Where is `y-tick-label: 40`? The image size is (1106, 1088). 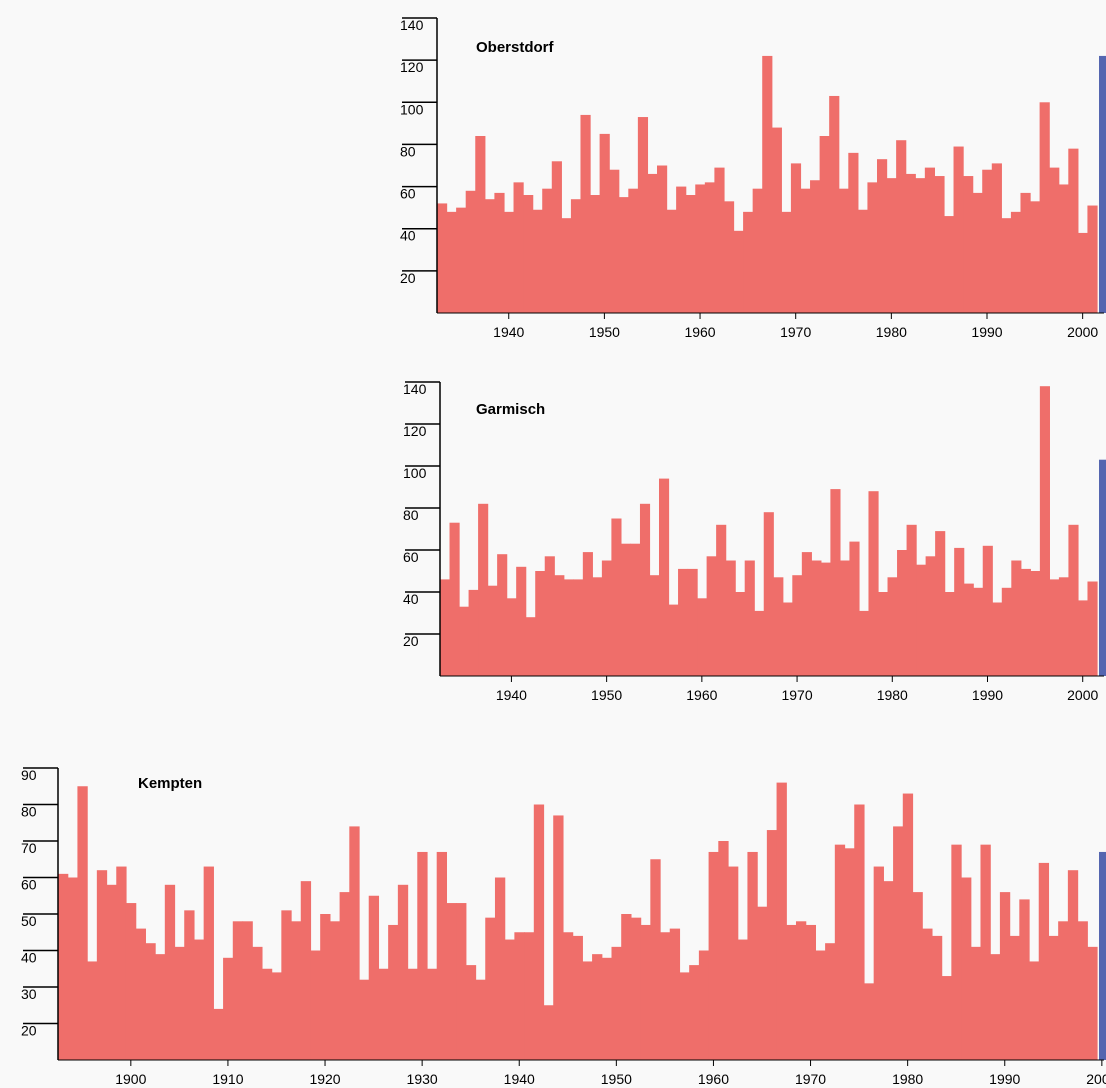 y-tick-label: 40 is located at coordinates (408, 236).